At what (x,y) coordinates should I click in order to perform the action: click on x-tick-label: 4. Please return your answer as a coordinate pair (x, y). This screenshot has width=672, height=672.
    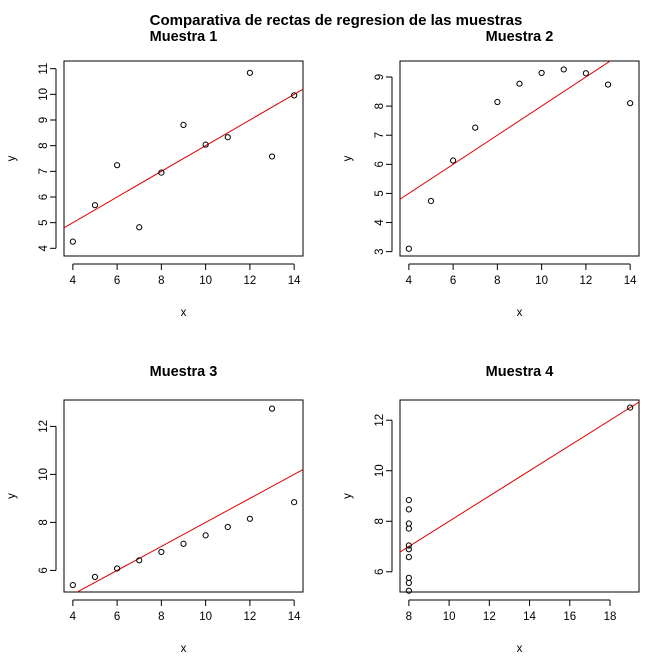
    Looking at the image, I should click on (73, 617).